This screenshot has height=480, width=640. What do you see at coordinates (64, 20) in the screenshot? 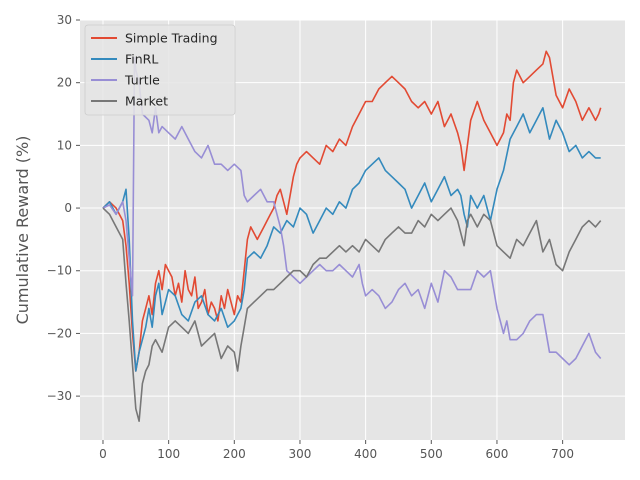
I see `y-tick-label: 30` at bounding box center [64, 20].